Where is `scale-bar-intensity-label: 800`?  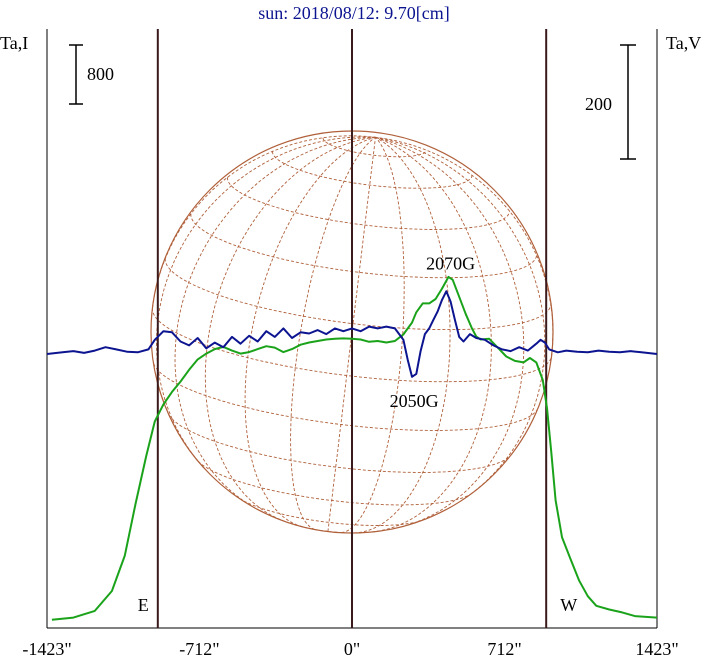
scale-bar-intensity-label: 800 is located at coordinates (100, 74).